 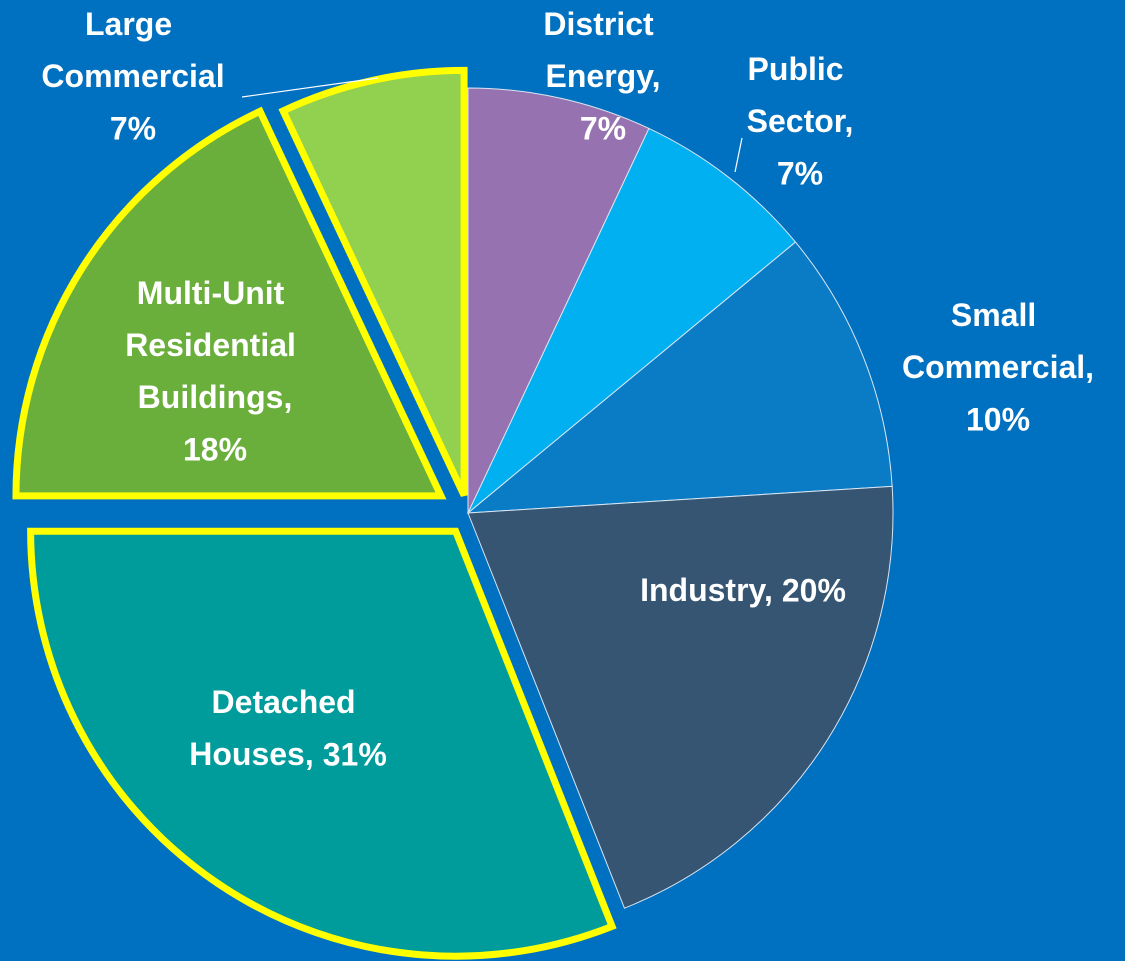 I want to click on value-label: 18%, so click(x=215, y=449).